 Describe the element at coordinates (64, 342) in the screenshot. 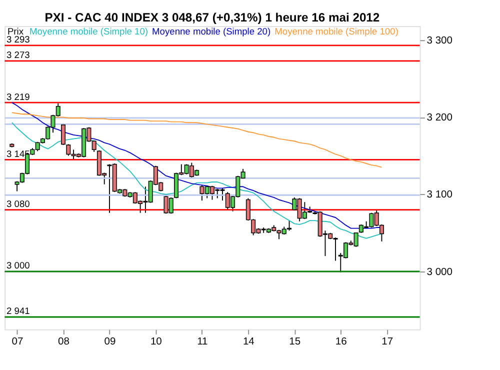

I see `x-tick-label: 08` at that location.